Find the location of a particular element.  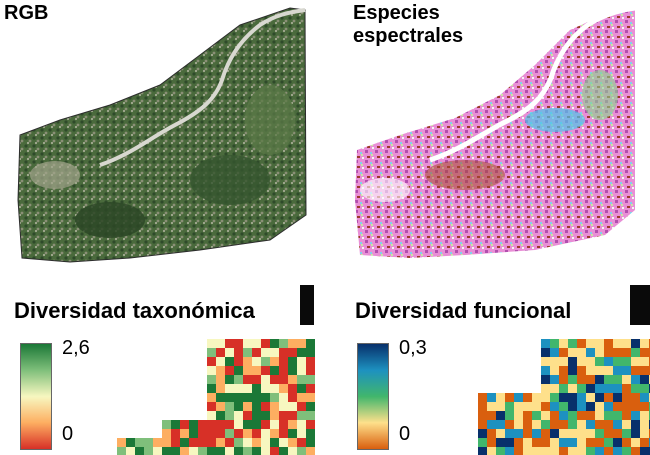

functional-divider-strip is located at coordinates (640, 305).